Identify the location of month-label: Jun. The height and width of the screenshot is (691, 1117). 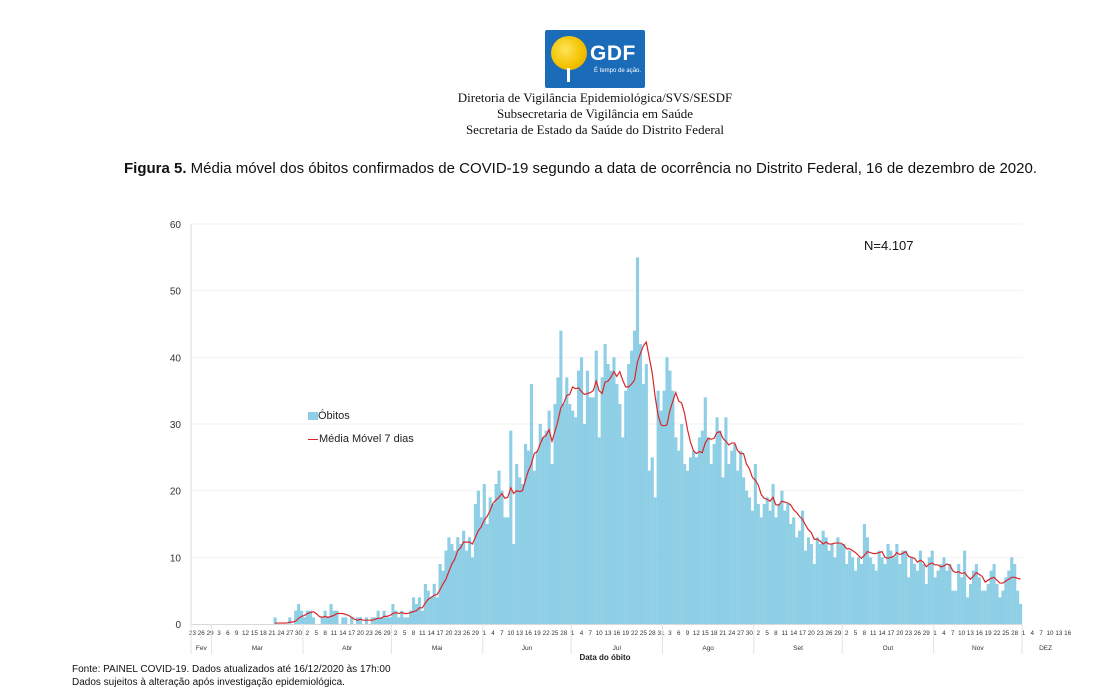
(527, 648).